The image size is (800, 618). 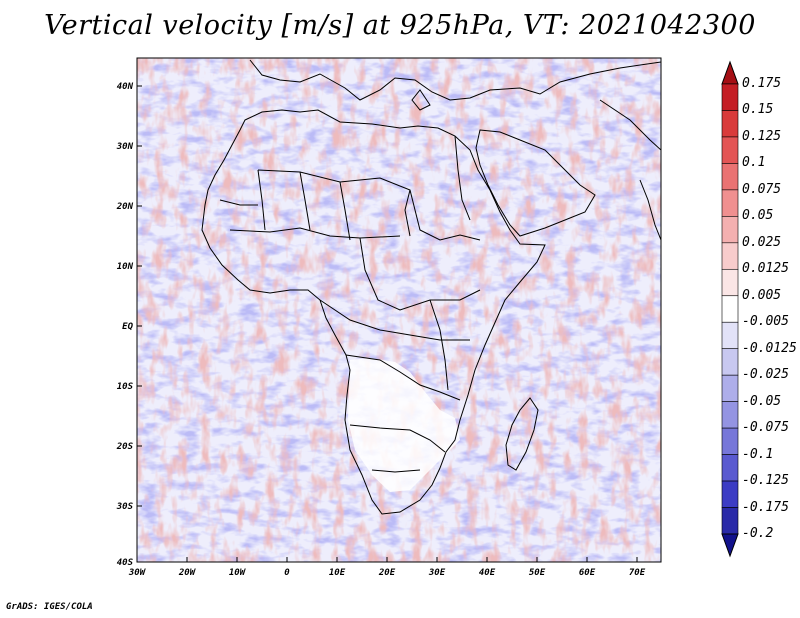 I want to click on lon-tick-label: 60E, so click(x=587, y=573).